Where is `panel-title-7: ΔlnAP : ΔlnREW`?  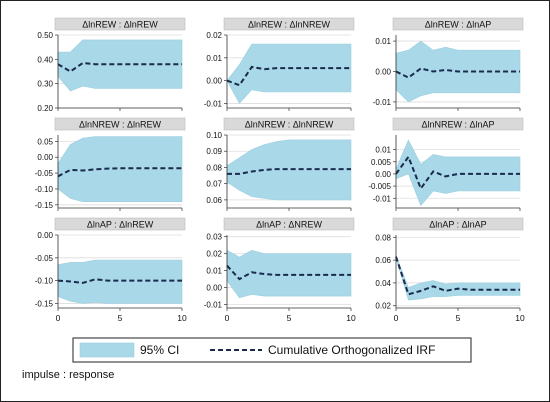 panel-title-7: ΔlnAP : ΔlnREW is located at coordinates (120, 225).